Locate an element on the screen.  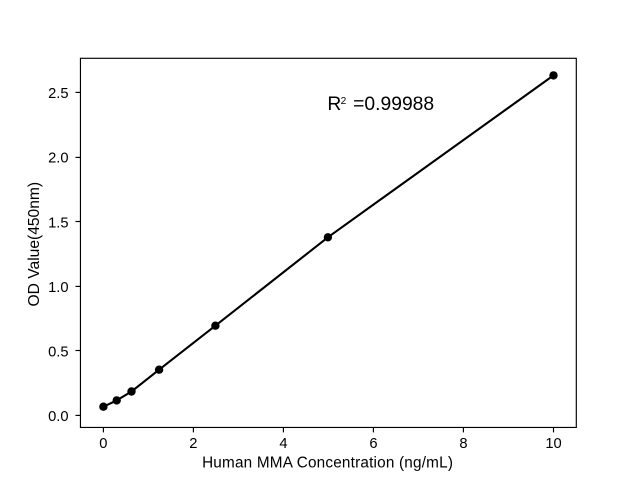
svg-text: 4 is located at coordinates (283, 444).